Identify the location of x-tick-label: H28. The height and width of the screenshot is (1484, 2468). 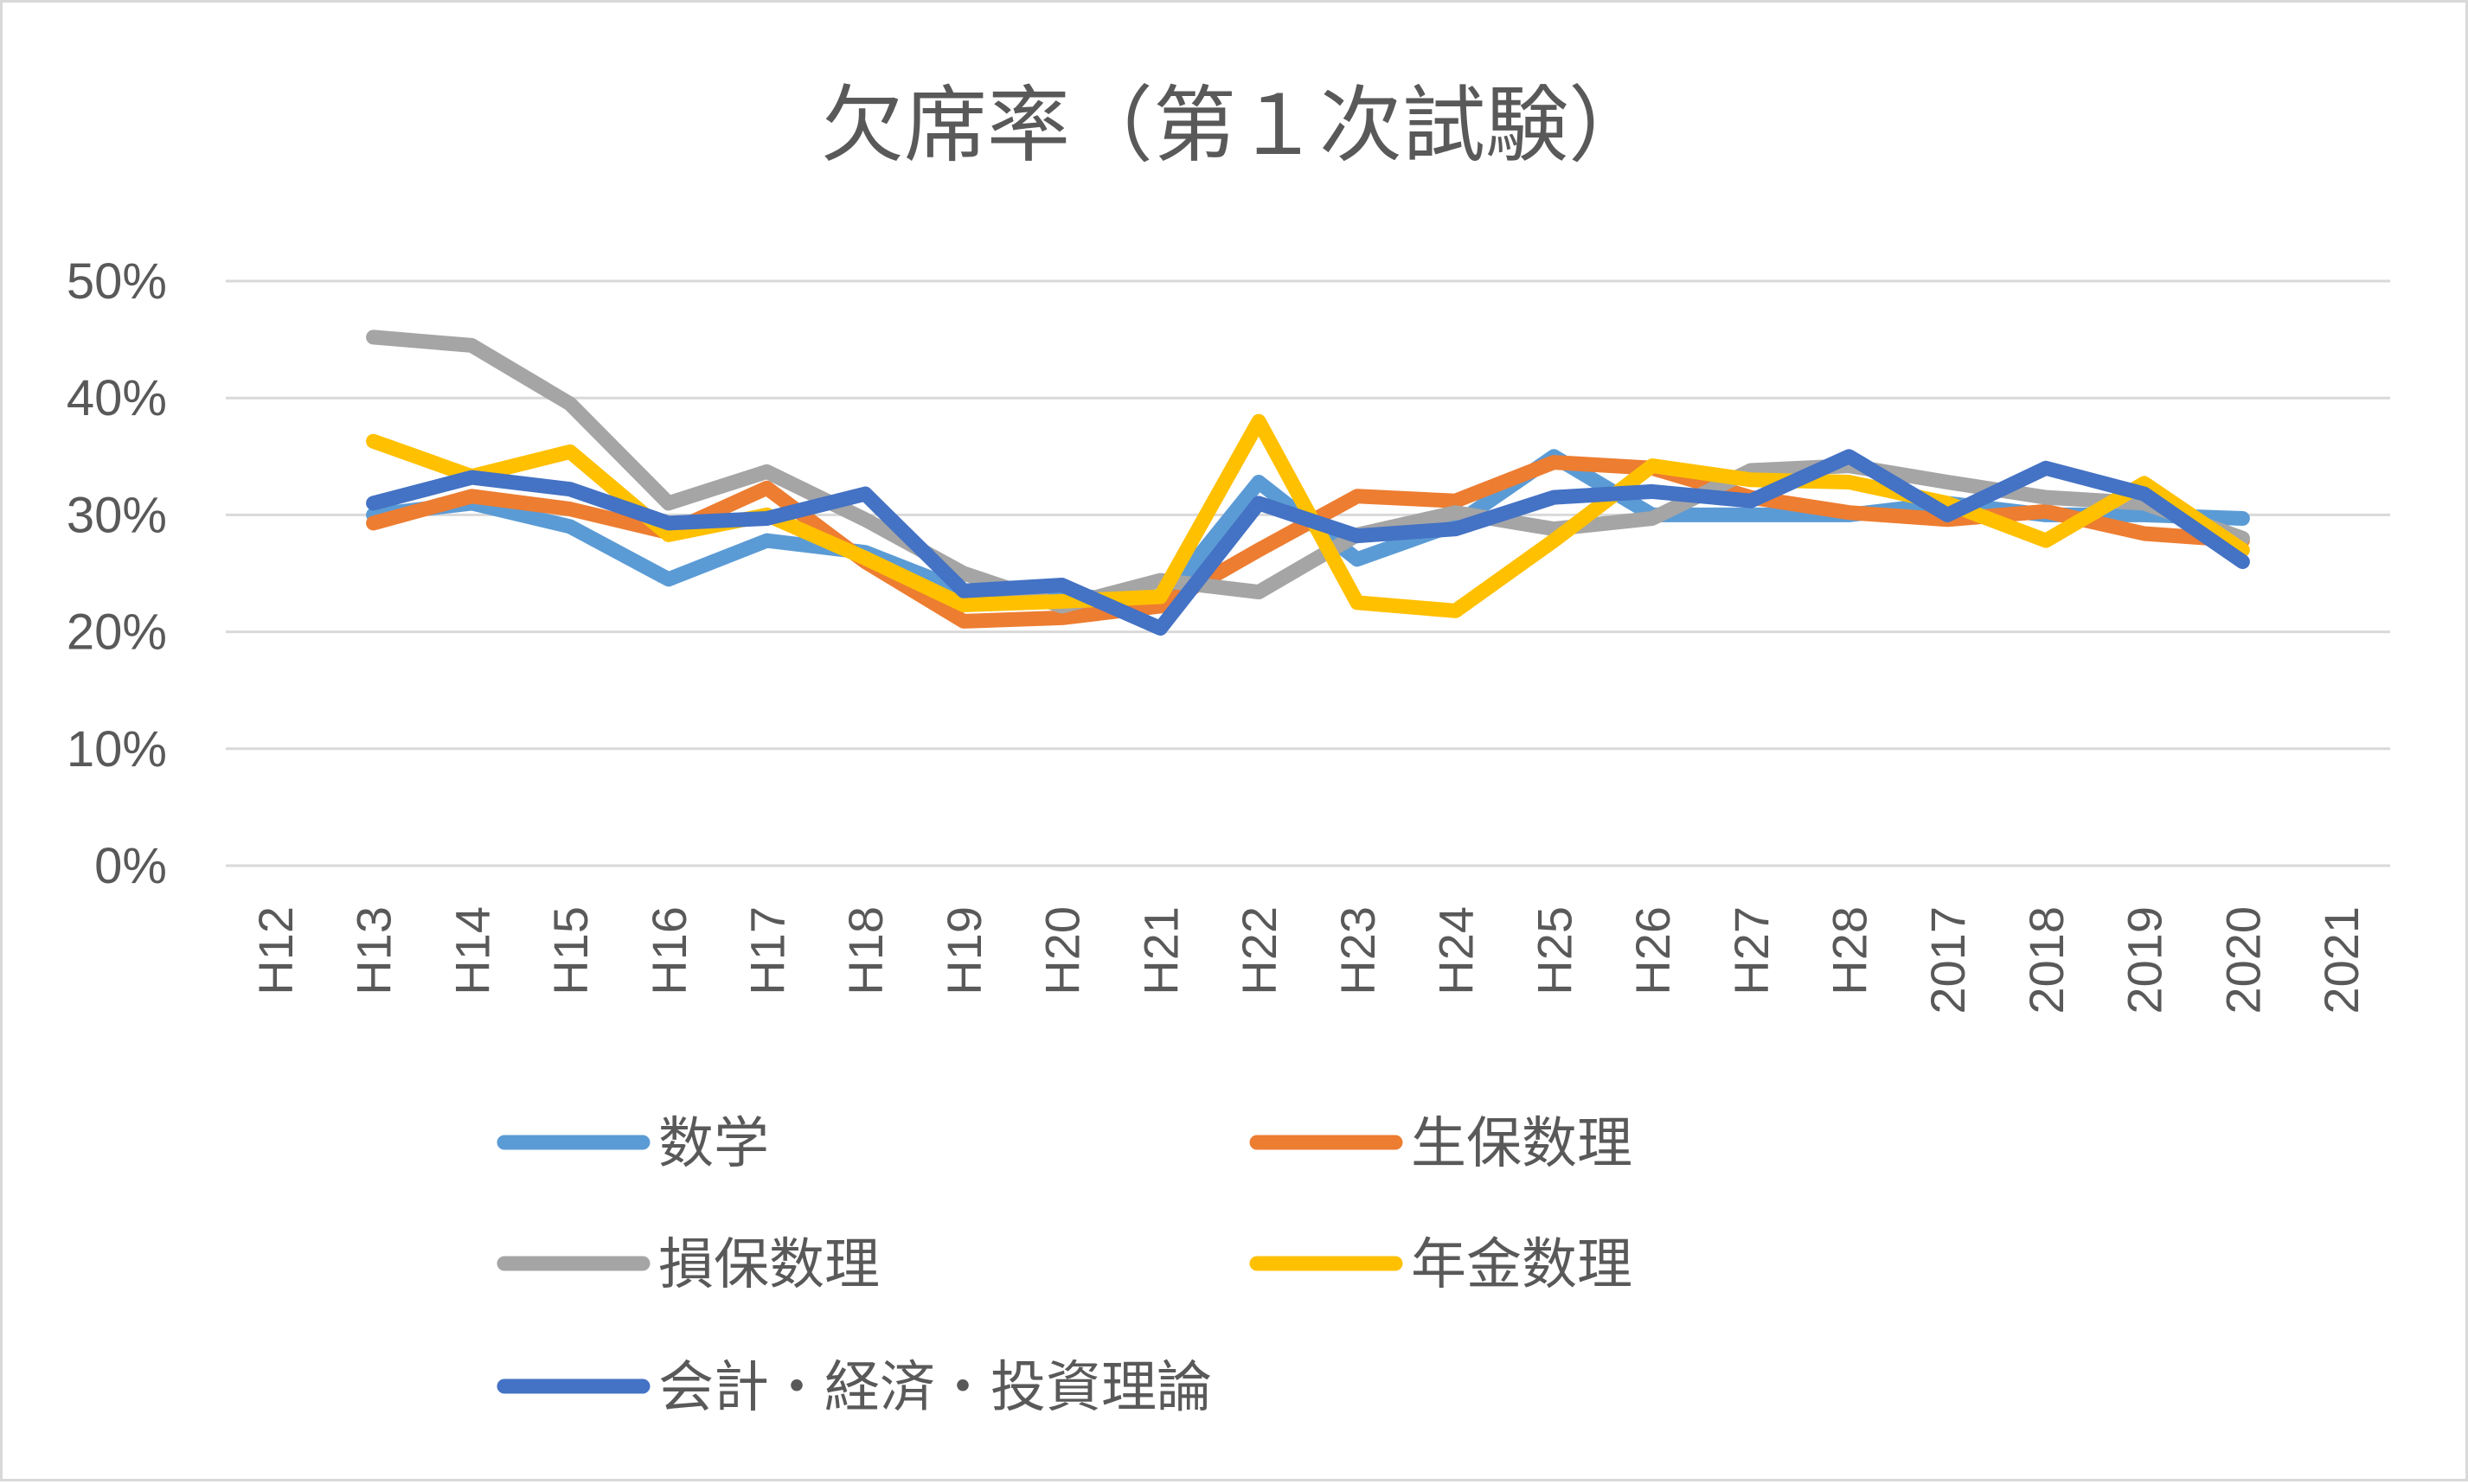
(1850, 951).